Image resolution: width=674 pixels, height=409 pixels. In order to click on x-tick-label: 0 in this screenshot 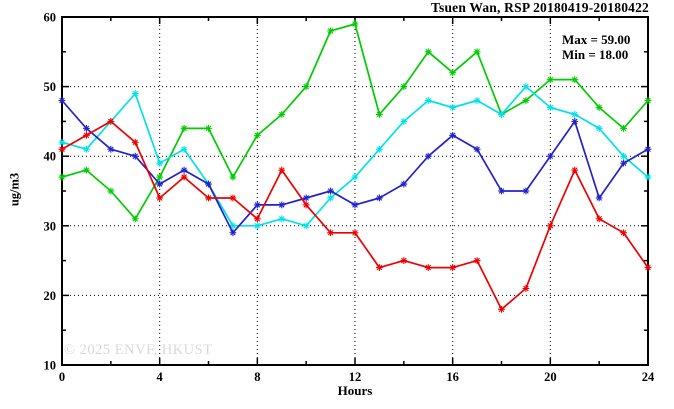, I will do `click(62, 377)`.